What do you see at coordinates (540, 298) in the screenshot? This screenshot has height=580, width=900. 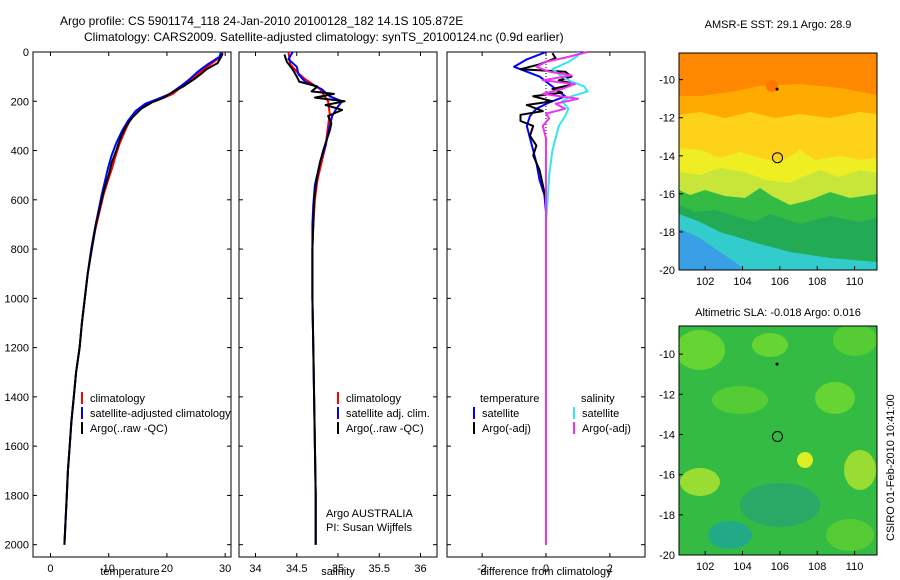 I see `series-line-temperature-satellite` at bounding box center [540, 298].